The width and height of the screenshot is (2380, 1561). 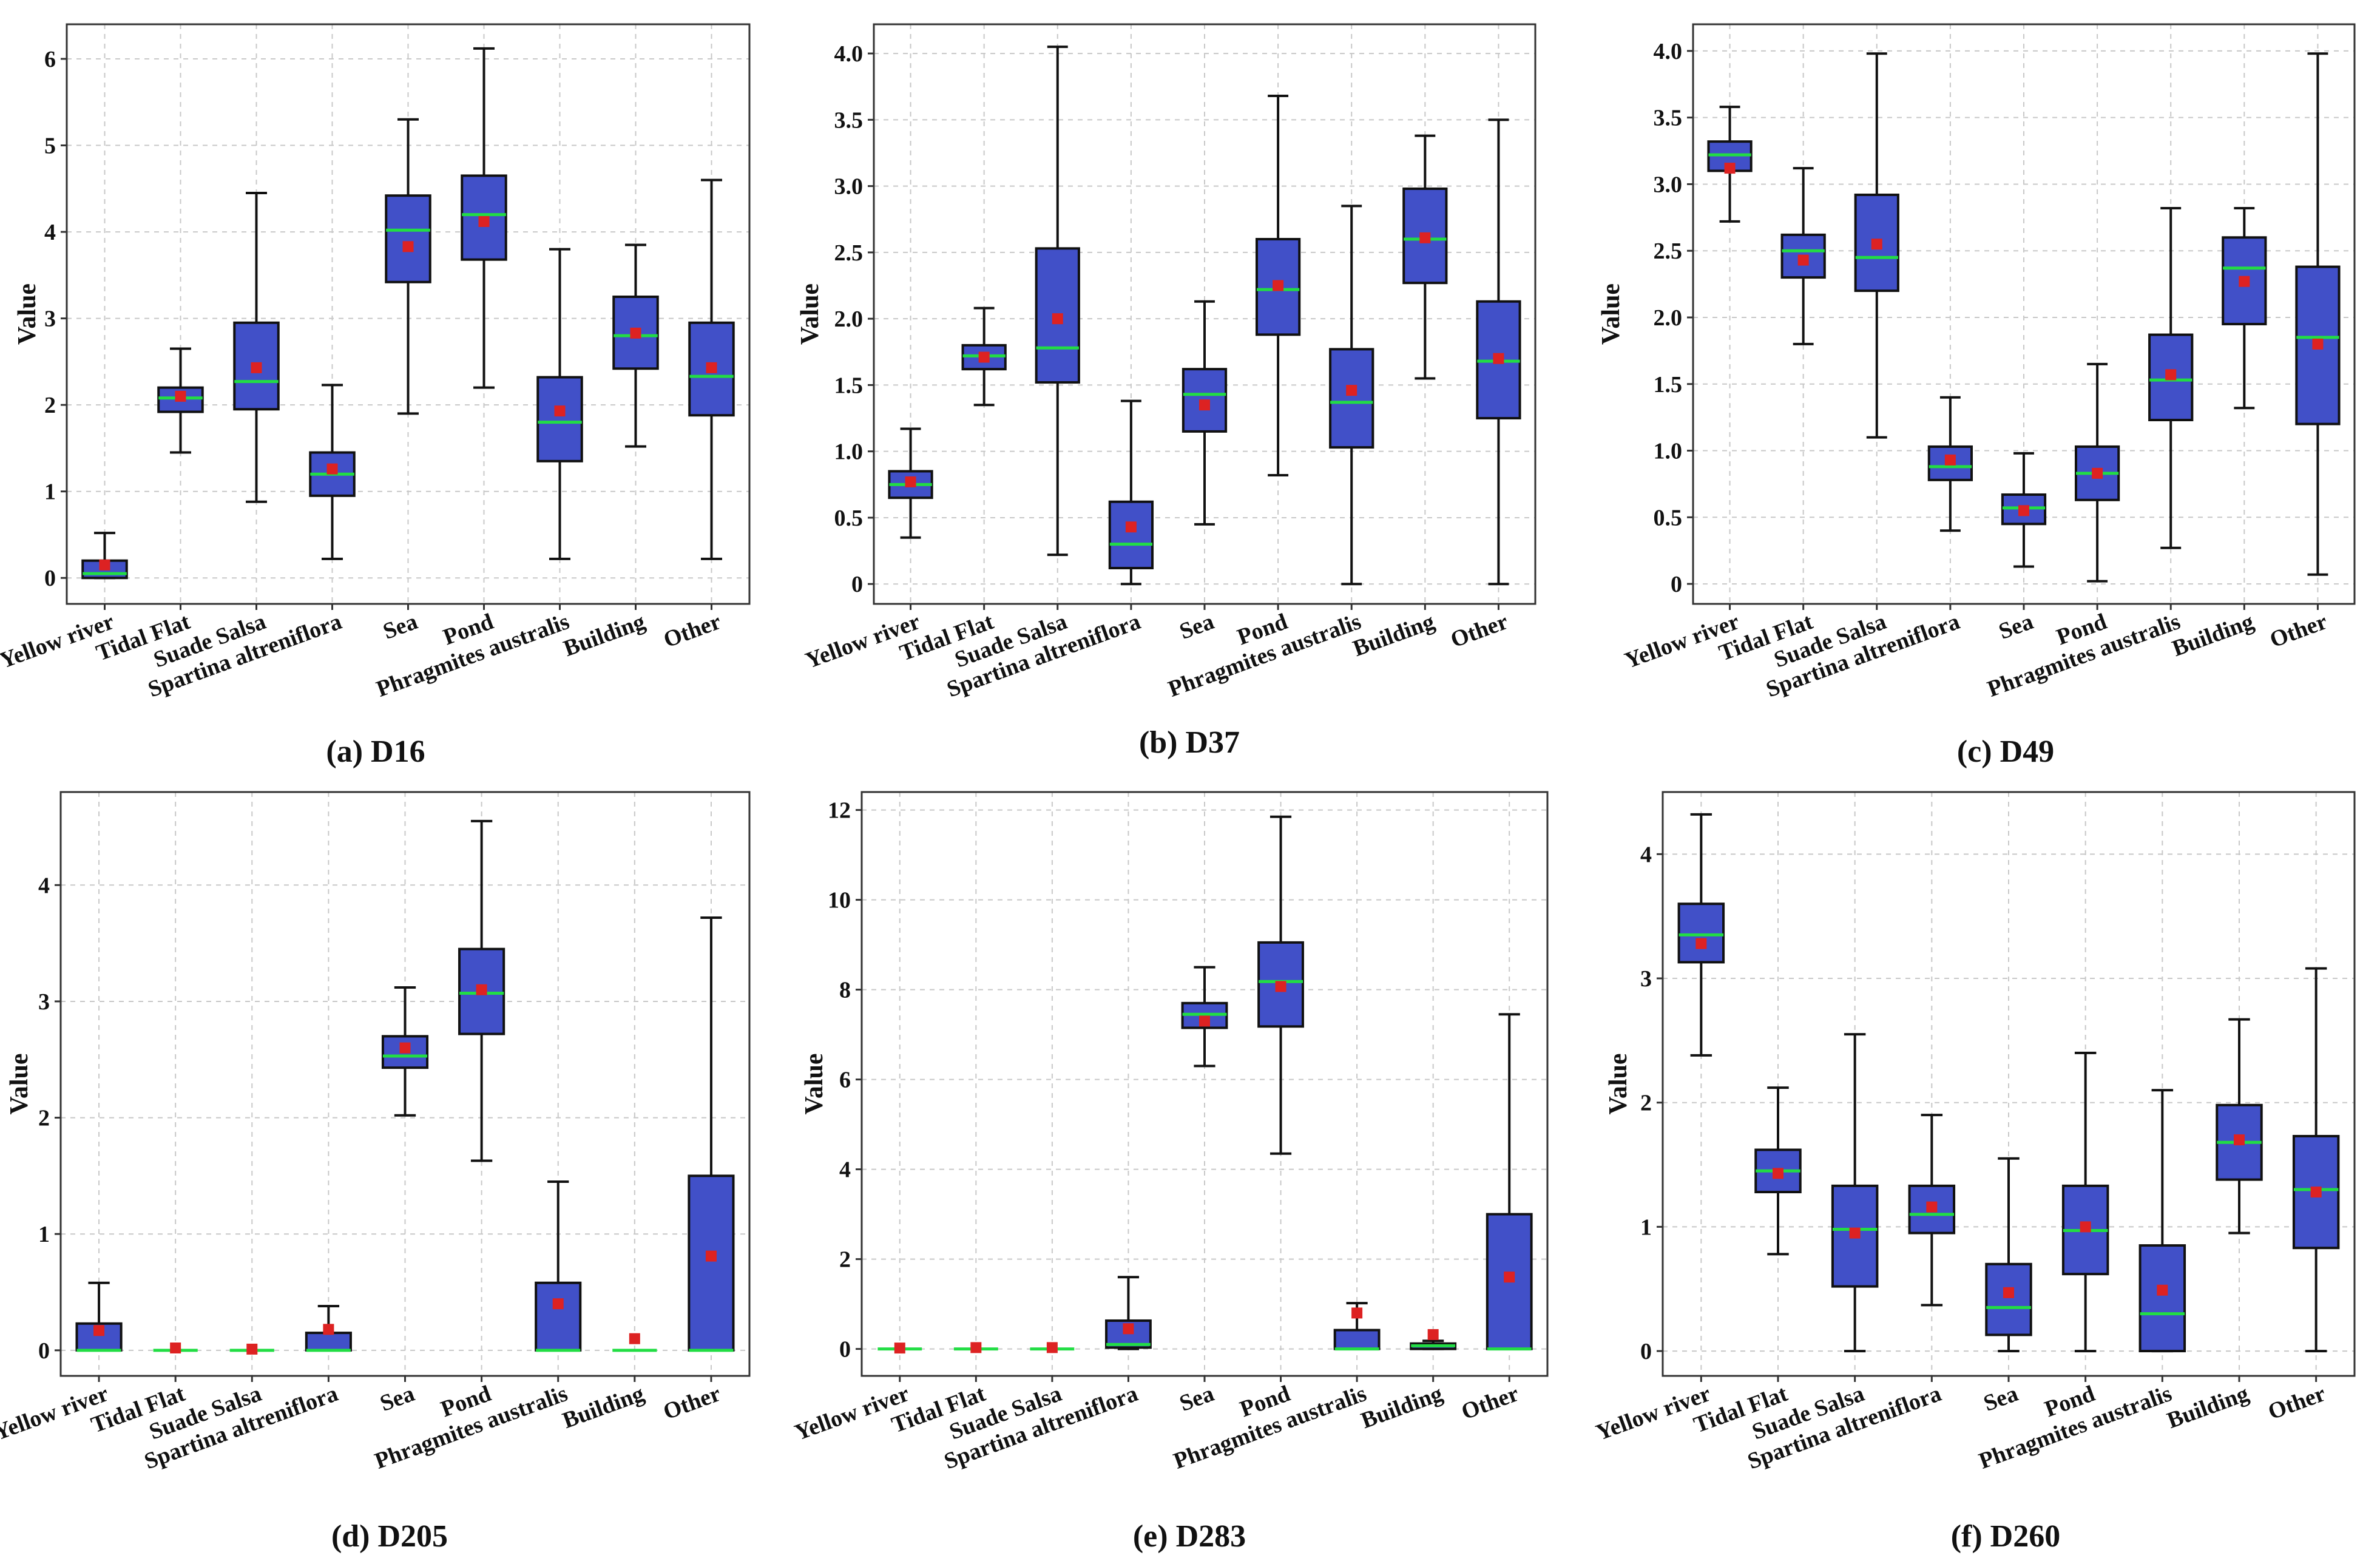 What do you see at coordinates (375, 751) in the screenshot?
I see `panel-caption: (a) D16` at bounding box center [375, 751].